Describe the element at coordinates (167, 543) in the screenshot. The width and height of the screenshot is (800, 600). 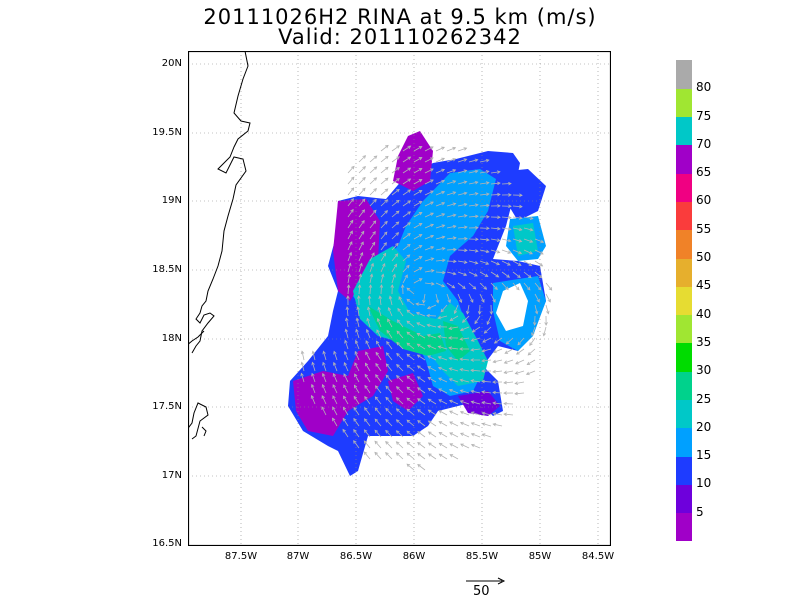
I see `lat-label-16-5n: 16.5N` at that location.